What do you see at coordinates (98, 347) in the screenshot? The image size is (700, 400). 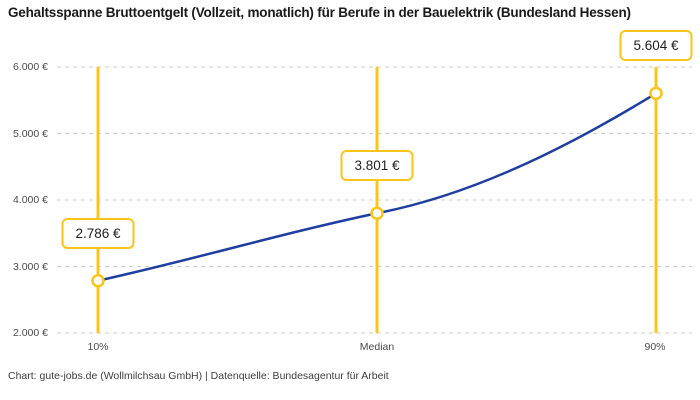 I see `x-tick-label: 10%` at bounding box center [98, 347].